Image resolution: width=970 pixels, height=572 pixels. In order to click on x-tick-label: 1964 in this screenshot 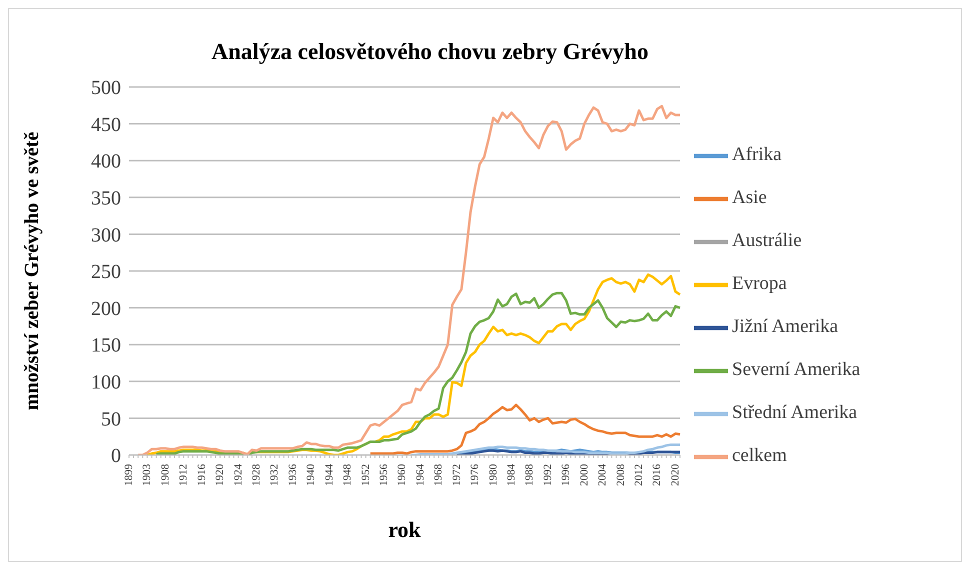, I will do `click(420, 475)`.